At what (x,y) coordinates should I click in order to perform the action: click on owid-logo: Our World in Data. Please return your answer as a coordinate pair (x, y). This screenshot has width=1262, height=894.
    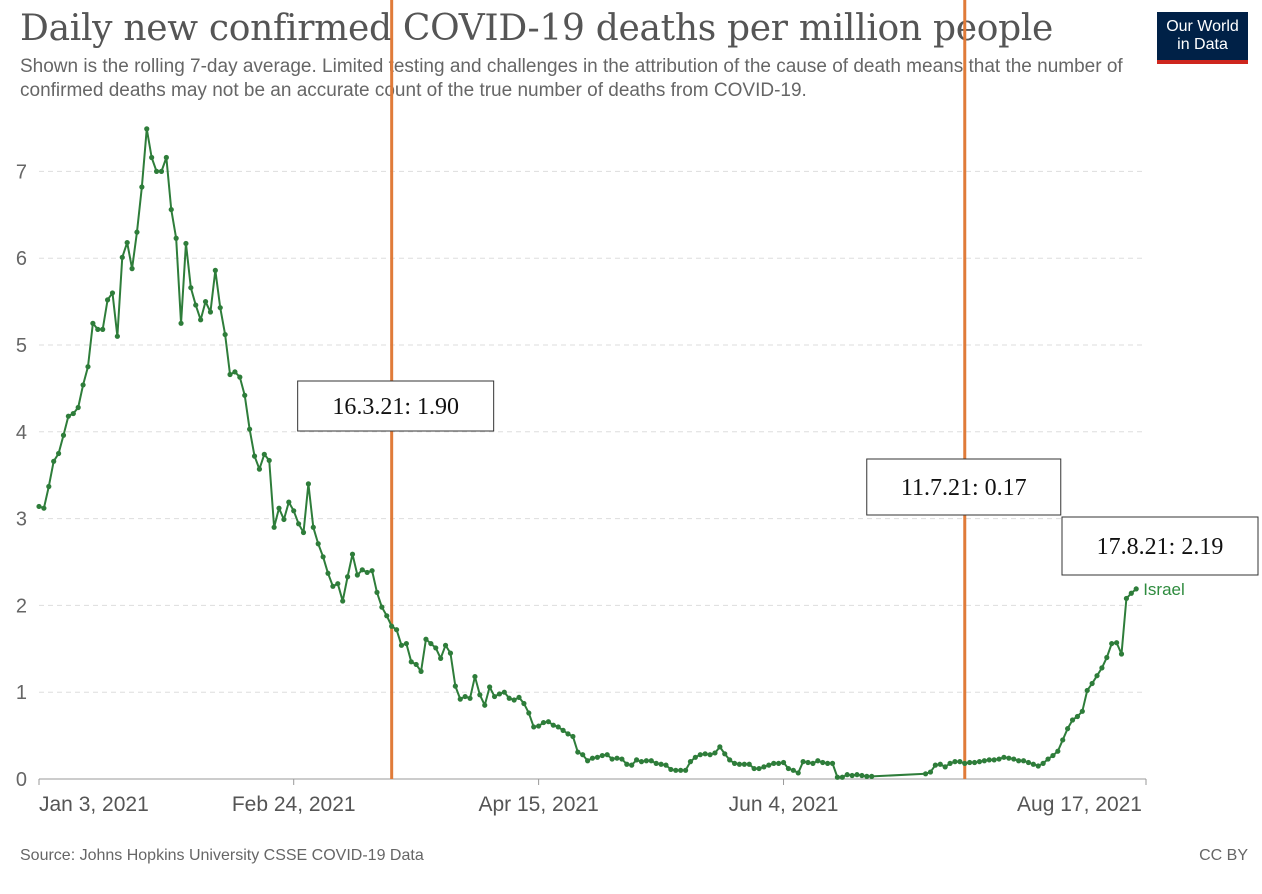
    Looking at the image, I should click on (1202, 38).